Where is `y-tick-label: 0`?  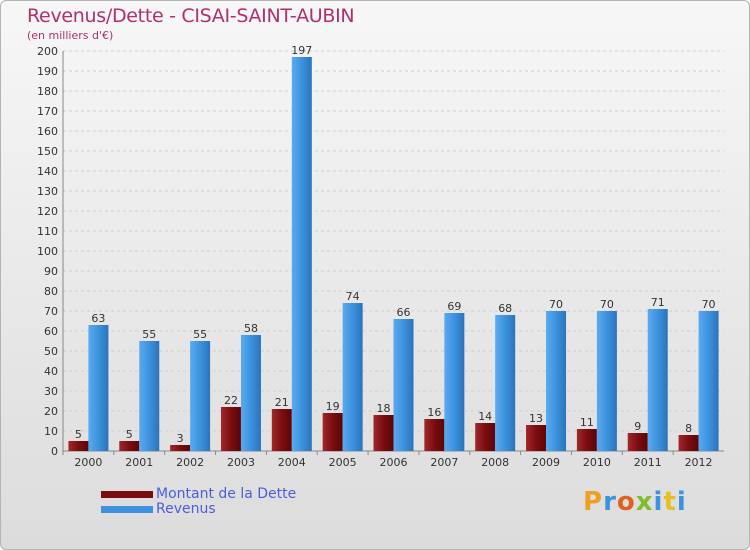 y-tick-label: 0 is located at coordinates (54, 451).